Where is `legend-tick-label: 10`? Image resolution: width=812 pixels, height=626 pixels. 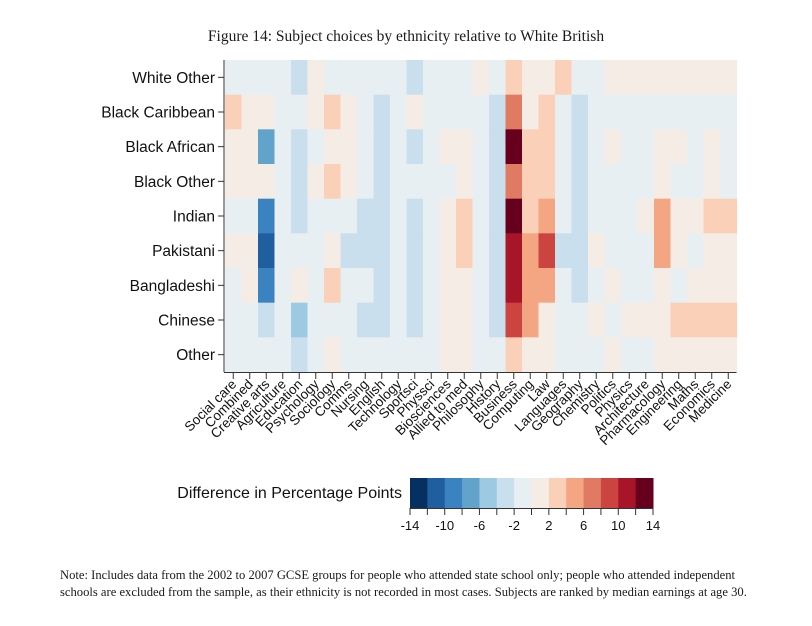 legend-tick-label: 10 is located at coordinates (618, 525).